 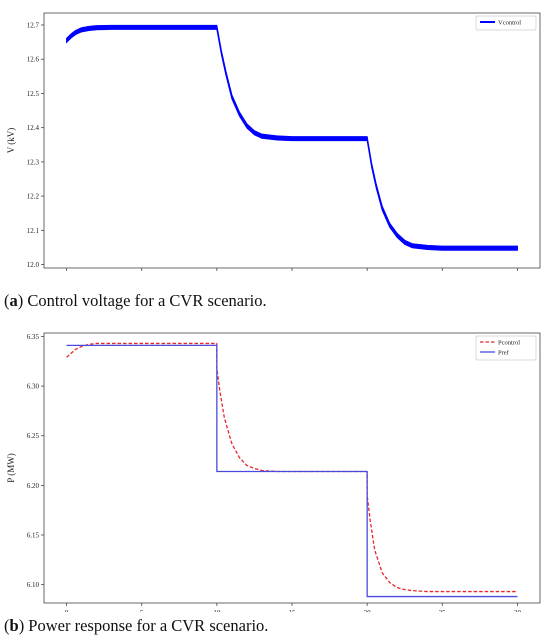 I want to click on legend-label-vcontrol: Vcontrol, so click(x=509, y=23).